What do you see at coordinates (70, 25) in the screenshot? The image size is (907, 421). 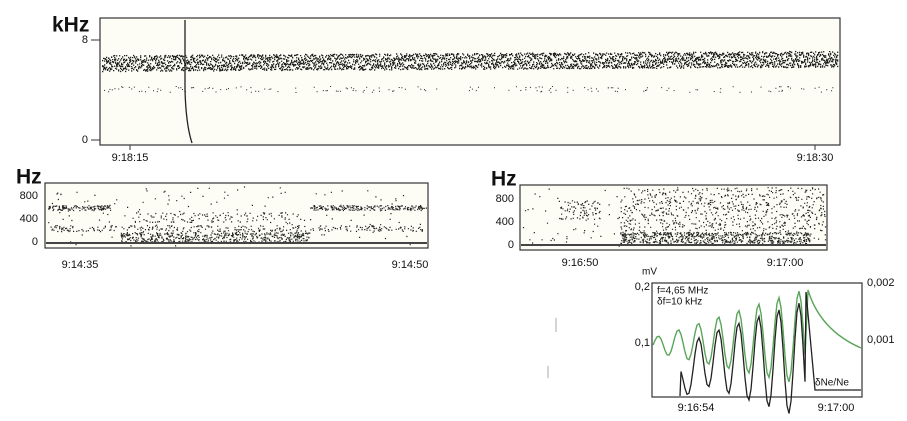 I see `unit-label: kHz` at bounding box center [70, 25].